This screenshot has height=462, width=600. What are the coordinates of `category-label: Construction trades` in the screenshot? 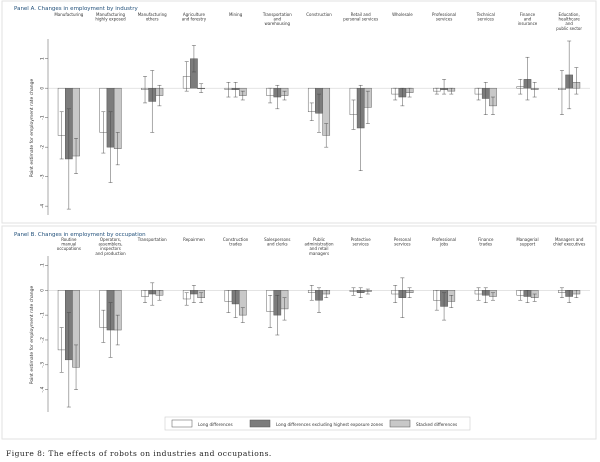 It's located at (236, 242).